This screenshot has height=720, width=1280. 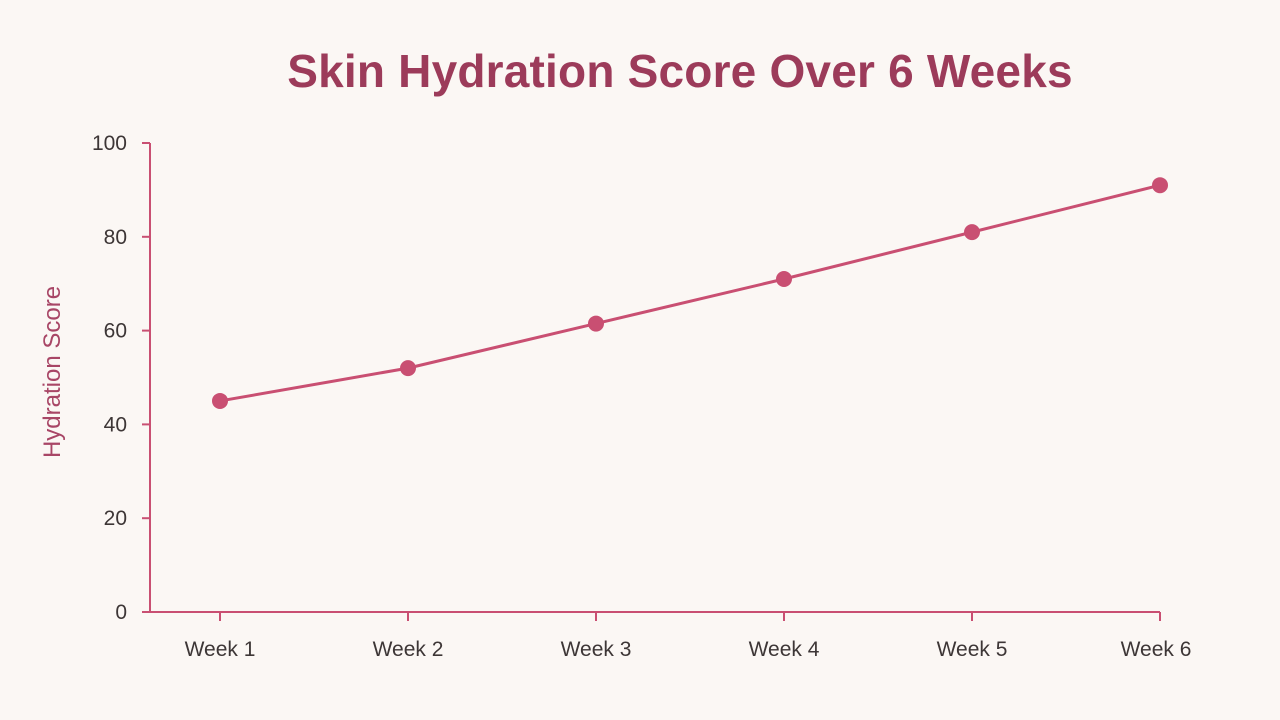 What do you see at coordinates (972, 649) in the screenshot?
I see `x-tick-label: Week 5` at bounding box center [972, 649].